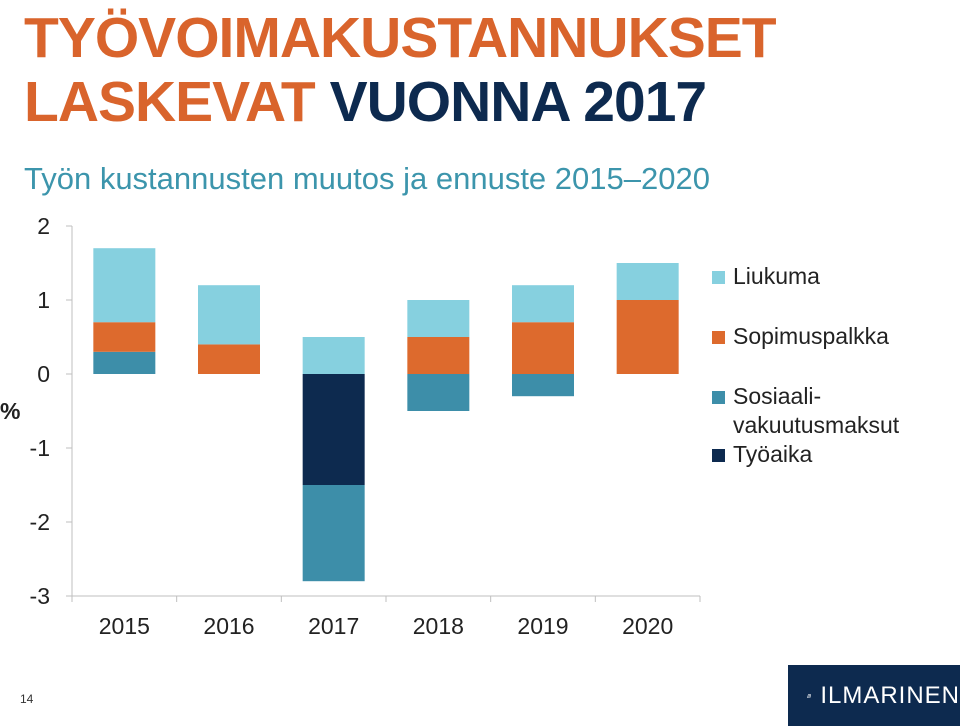 This screenshot has width=960, height=726. What do you see at coordinates (890, 695) in the screenshot?
I see `logo-text: ILMARINEN` at bounding box center [890, 695].